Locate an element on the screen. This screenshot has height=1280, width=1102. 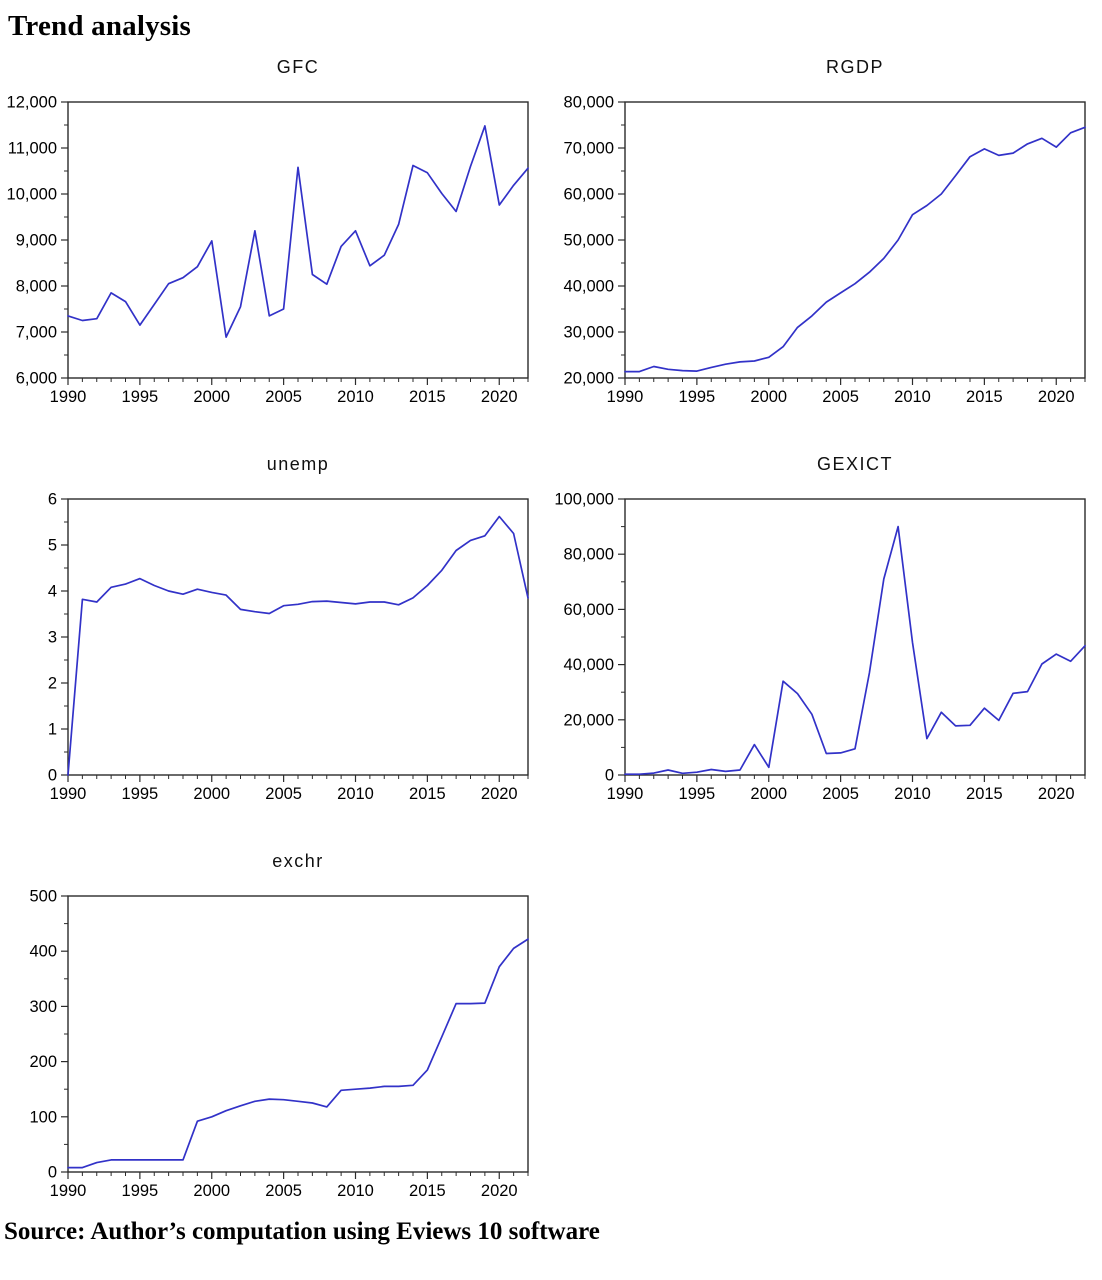
svg-text: 70,000 is located at coordinates (589, 149).